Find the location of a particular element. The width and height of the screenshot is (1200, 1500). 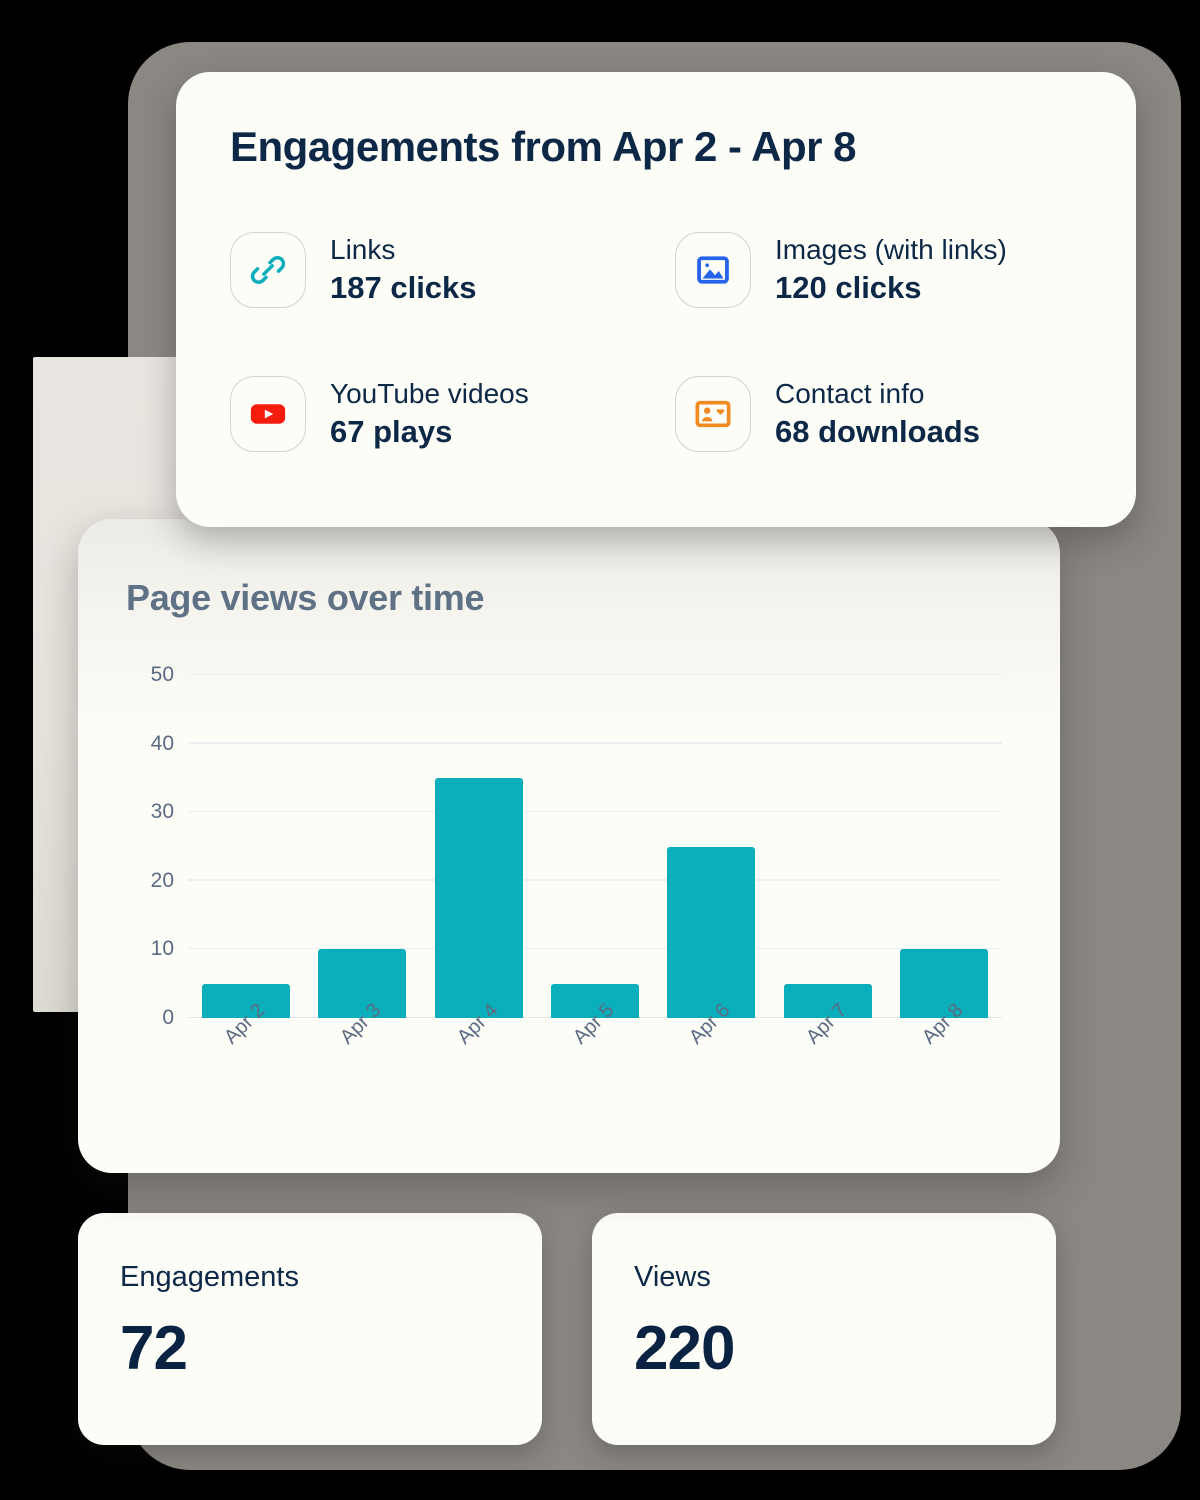

metric-value: 120 clicks is located at coordinates (848, 288).